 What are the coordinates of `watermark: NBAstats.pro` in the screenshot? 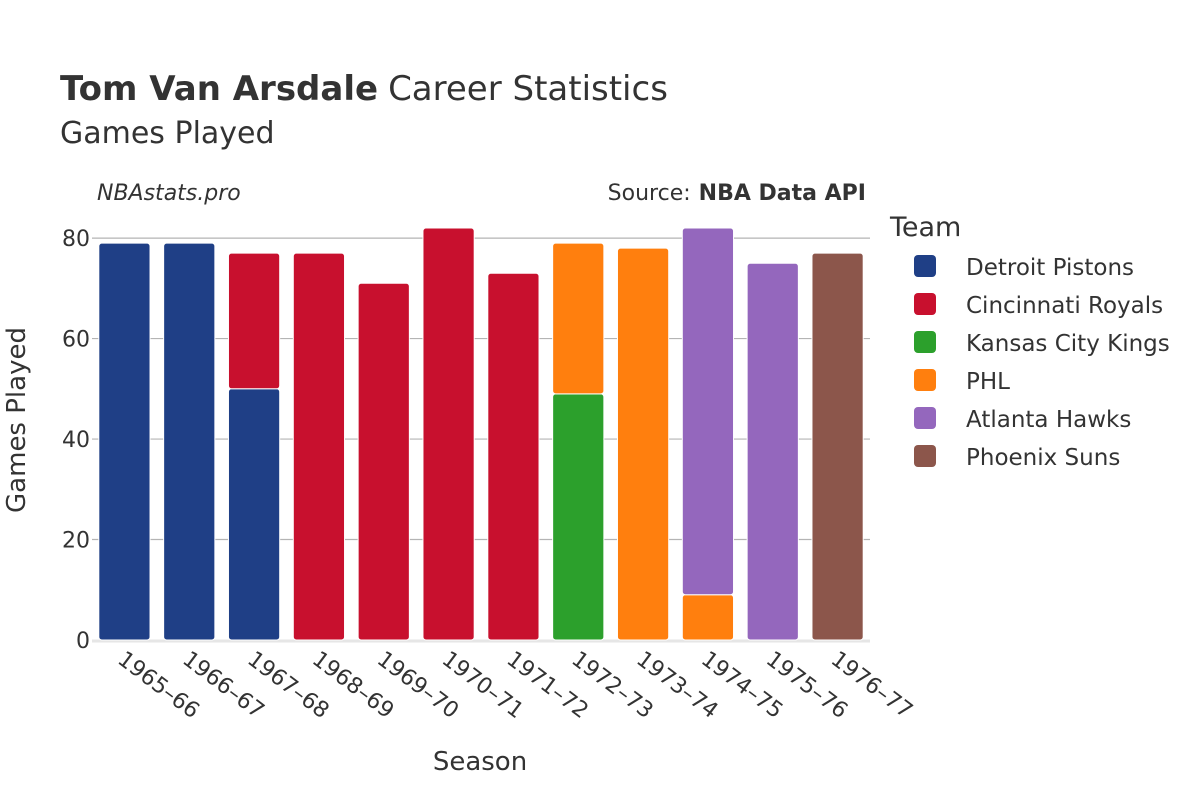 It's located at (169, 193).